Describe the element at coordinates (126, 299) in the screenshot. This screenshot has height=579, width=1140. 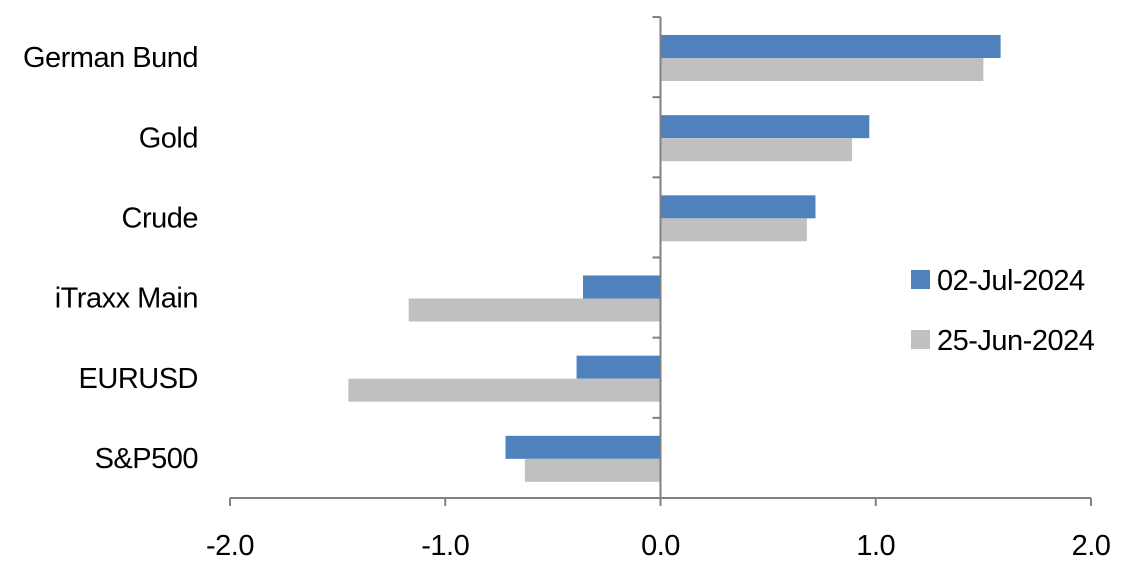
I see `category-label: iTraxx Main` at that location.